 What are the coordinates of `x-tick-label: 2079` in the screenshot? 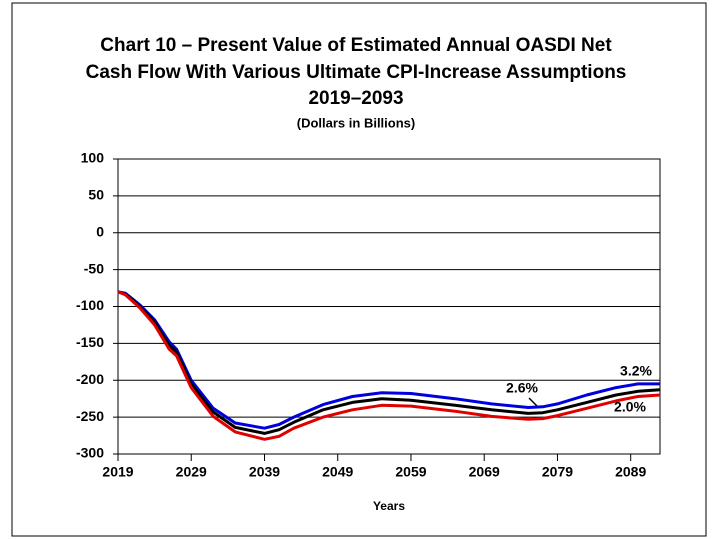 It's located at (557, 472).